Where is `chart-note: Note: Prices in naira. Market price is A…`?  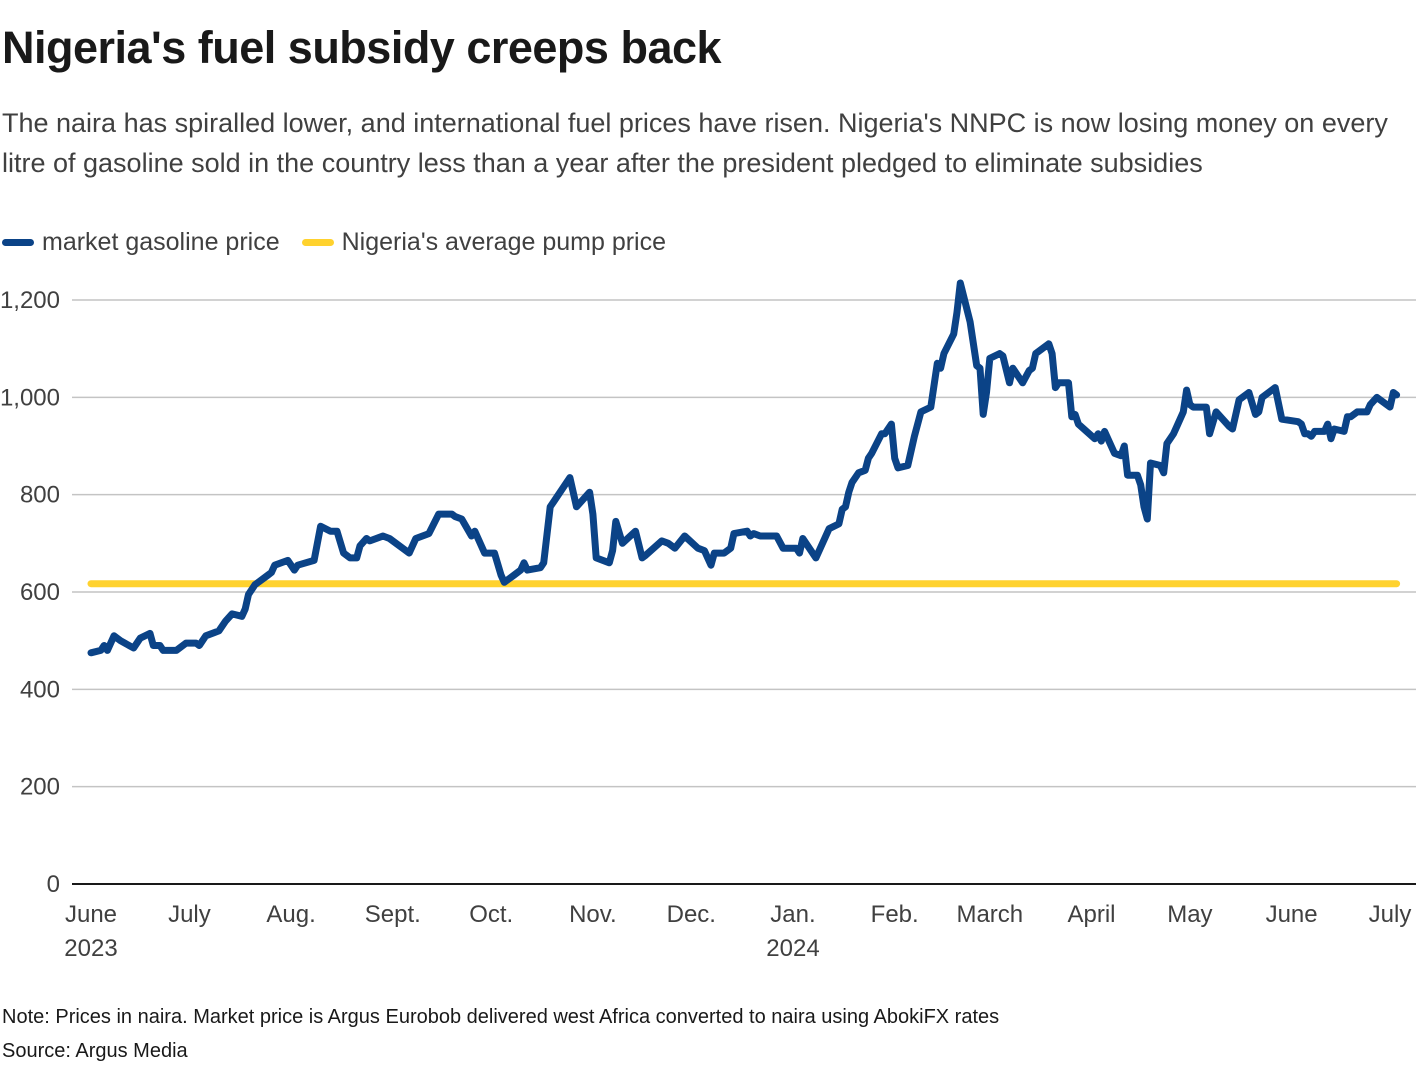
chart-note: Note: Prices in naira. Market price is A… is located at coordinates (501, 1017).